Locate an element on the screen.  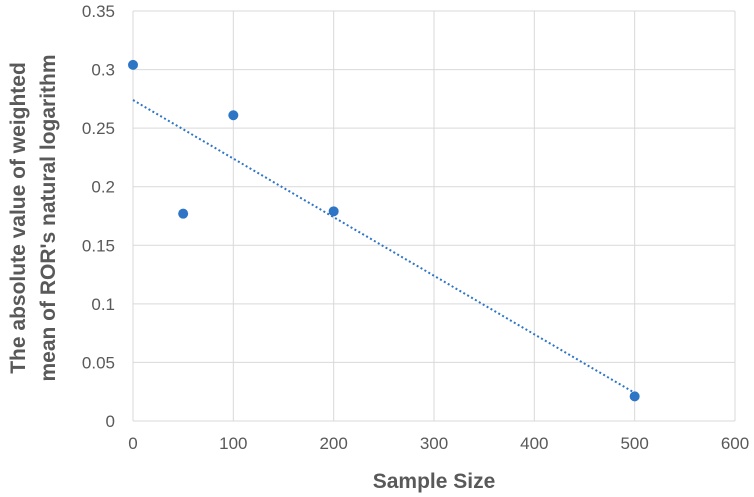
x-tick-label: 300 is located at coordinates (434, 443).